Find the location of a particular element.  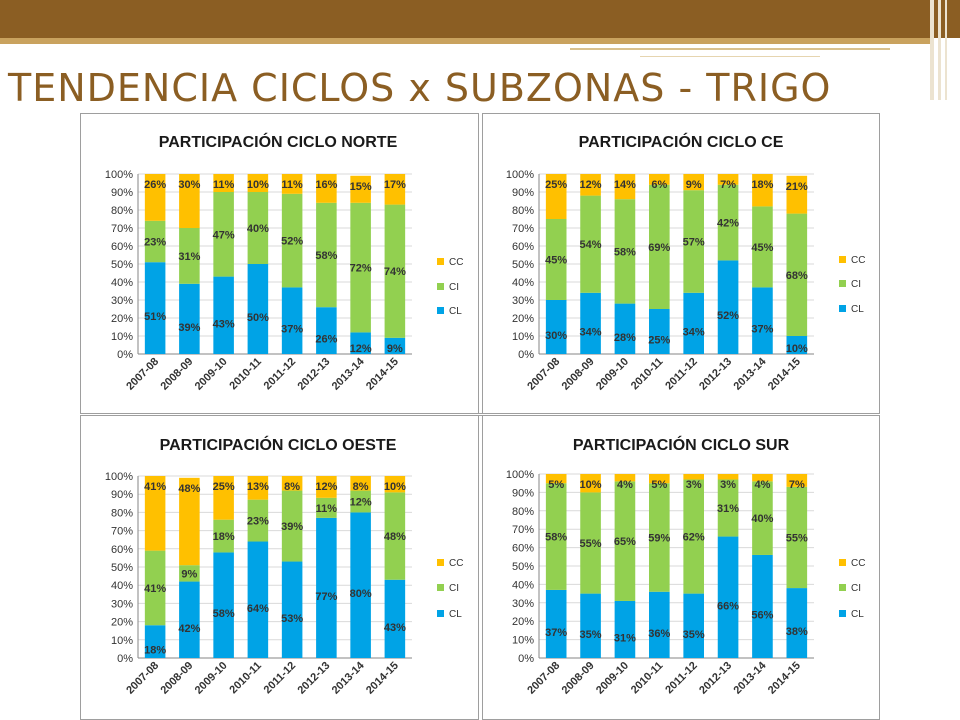

data-label: 15% is located at coordinates (361, 187).